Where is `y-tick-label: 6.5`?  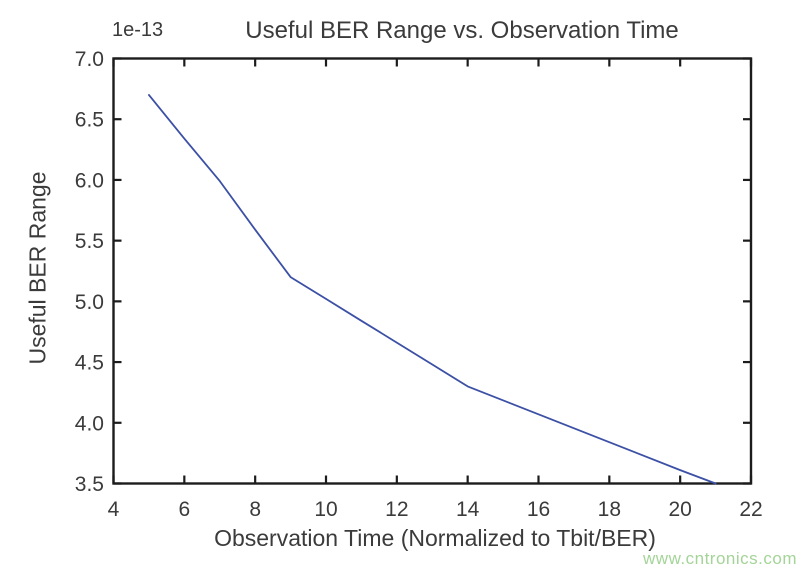
y-tick-label: 6.5 is located at coordinates (89, 120).